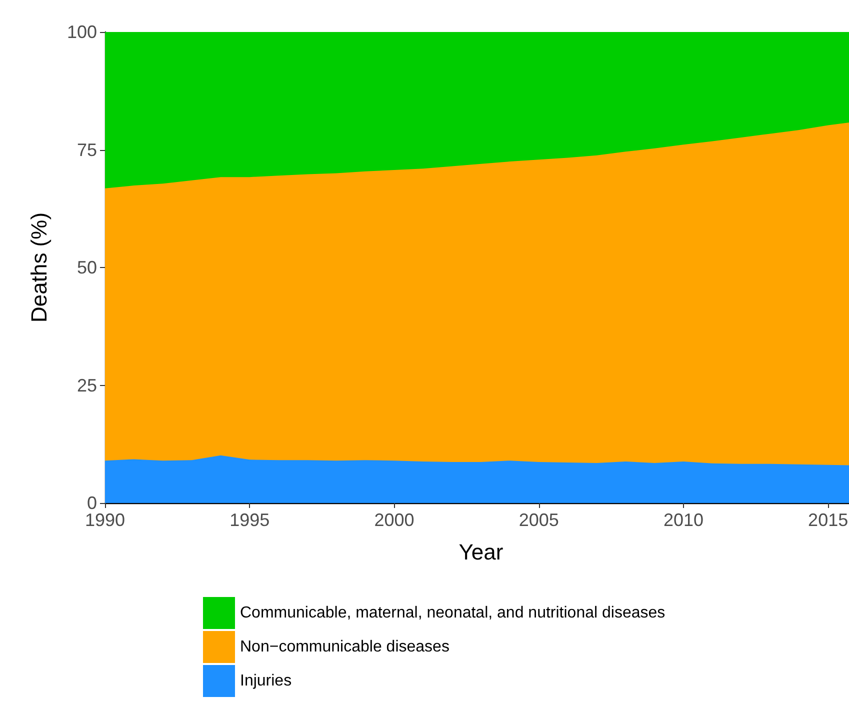 This screenshot has height=710, width=849. Describe the element at coordinates (250, 520) in the screenshot. I see `x-tick-label: 1995` at that location.